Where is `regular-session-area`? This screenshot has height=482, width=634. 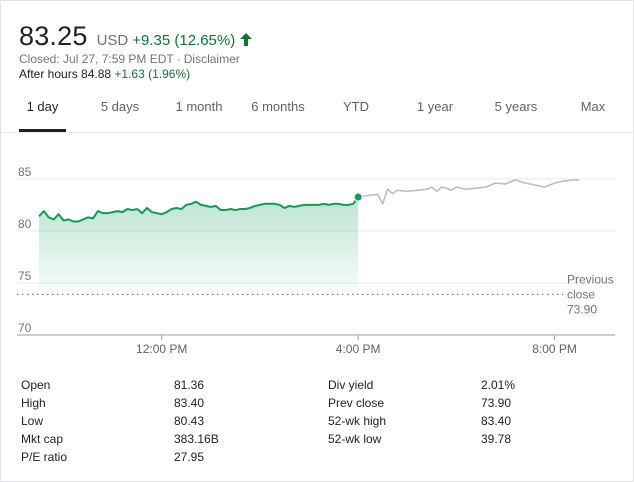
regular-session-area is located at coordinates (199, 244).